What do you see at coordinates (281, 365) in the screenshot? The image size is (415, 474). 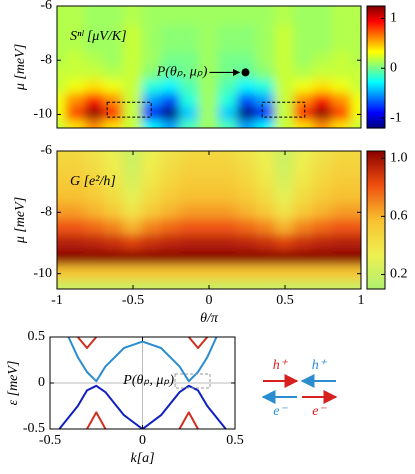 I see `particle-label: h⁺` at bounding box center [281, 365].